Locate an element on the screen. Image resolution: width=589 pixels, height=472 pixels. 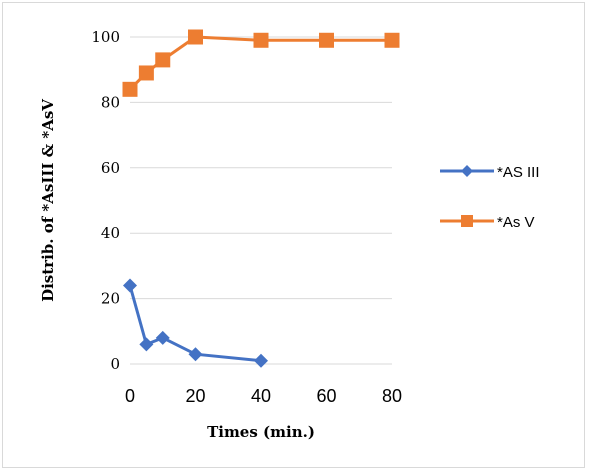
x-tick-label: 40 is located at coordinates (261, 396).